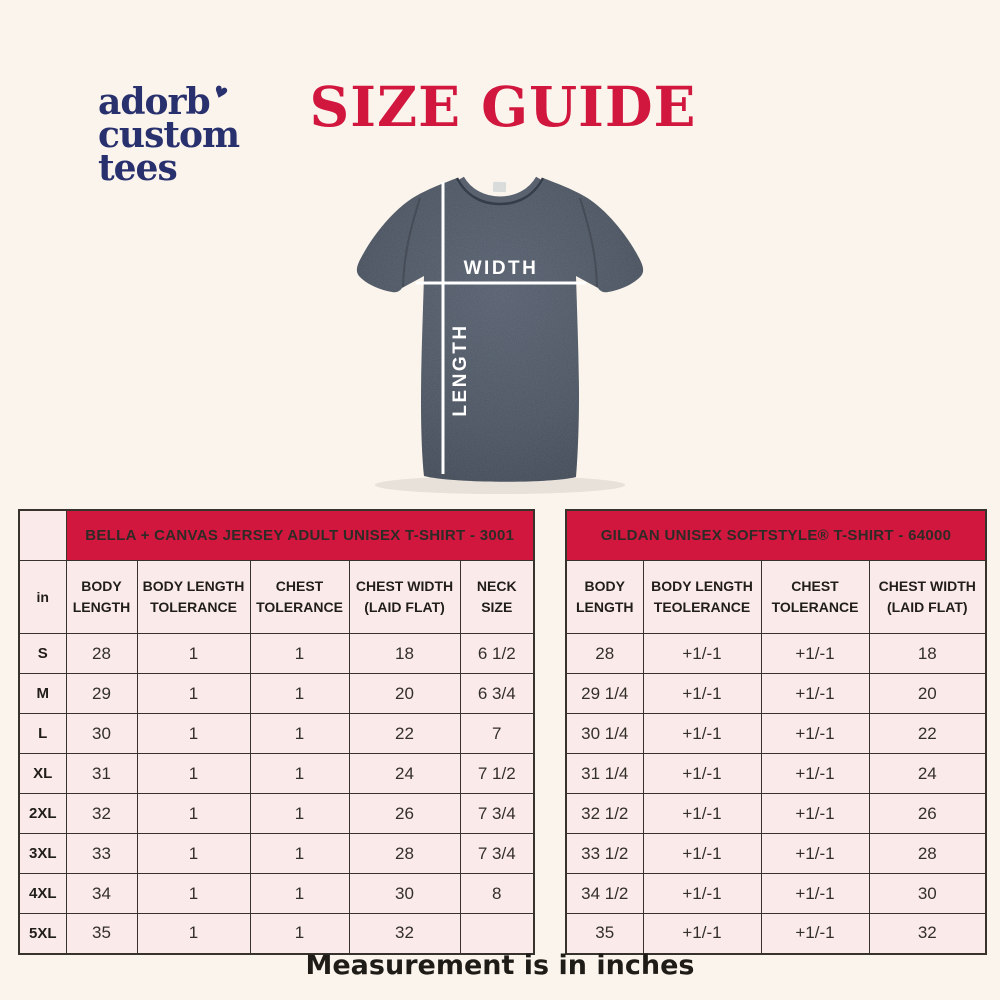 This screenshot has height=1000, width=1000. I want to click on heart-icon: ♥, so click(220, 92).